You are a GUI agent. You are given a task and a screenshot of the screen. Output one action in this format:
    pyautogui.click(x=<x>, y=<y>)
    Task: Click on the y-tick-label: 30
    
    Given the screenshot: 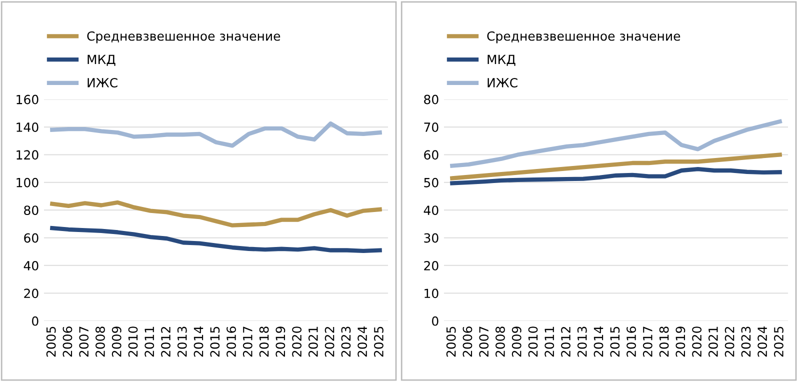 What is the action you would take?
    pyautogui.click(x=431, y=238)
    